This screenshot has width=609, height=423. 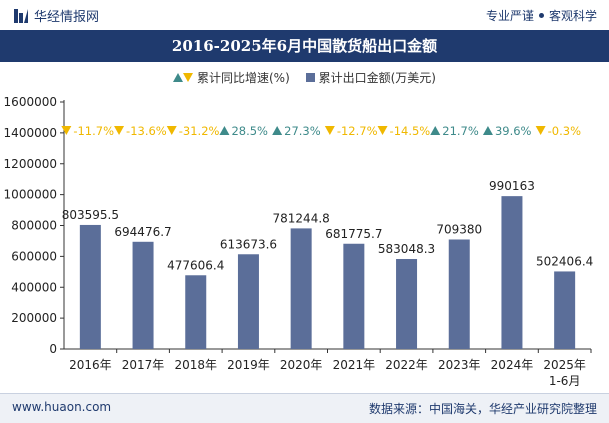 I want to click on footer-source: 数据来源：中国海关，华经产业研究院整理, so click(x=482, y=409).